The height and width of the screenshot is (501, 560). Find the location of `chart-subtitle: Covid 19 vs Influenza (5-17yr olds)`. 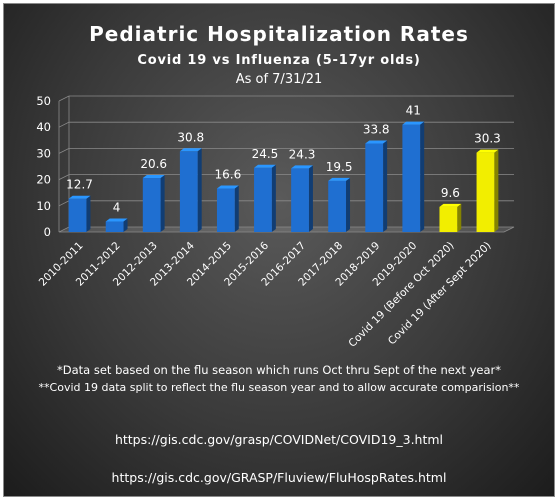

chart-subtitle: Covid 19 vs Influenza (5-17yr olds) is located at coordinates (279, 60).